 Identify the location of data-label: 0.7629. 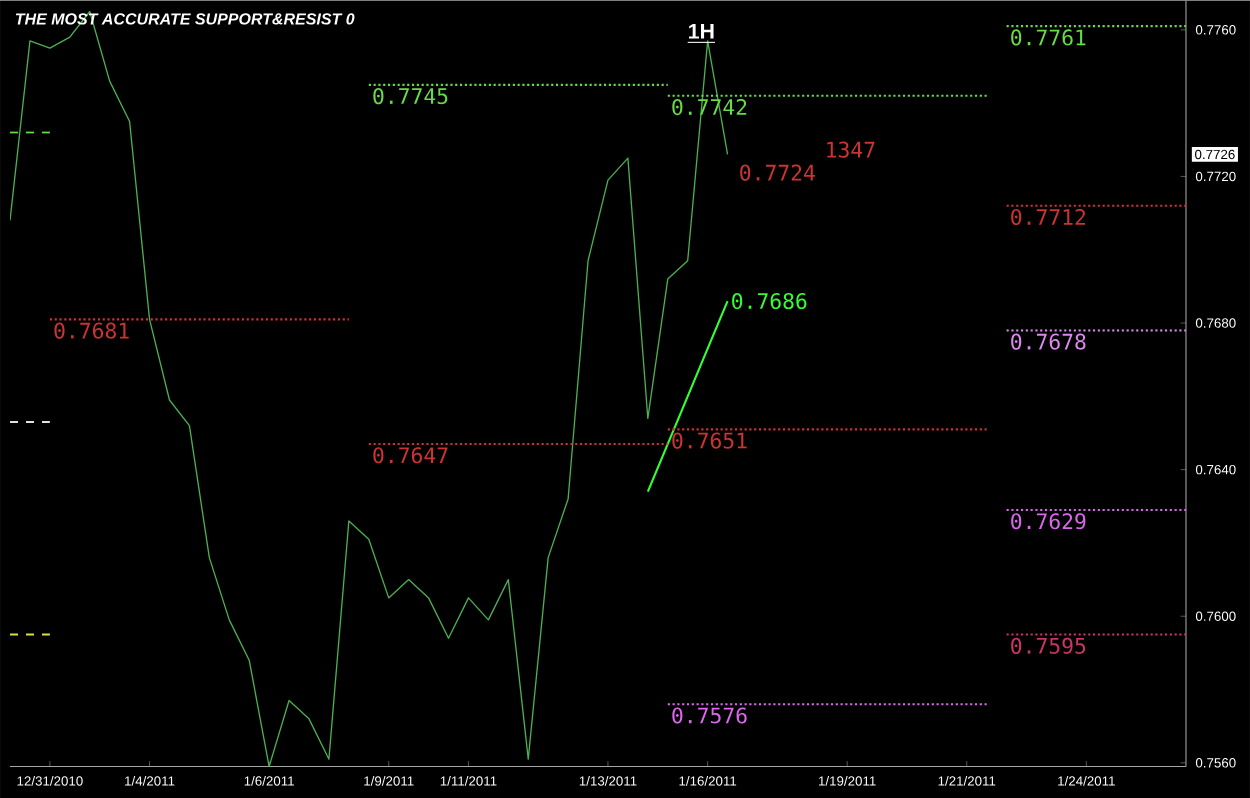
(1048, 521).